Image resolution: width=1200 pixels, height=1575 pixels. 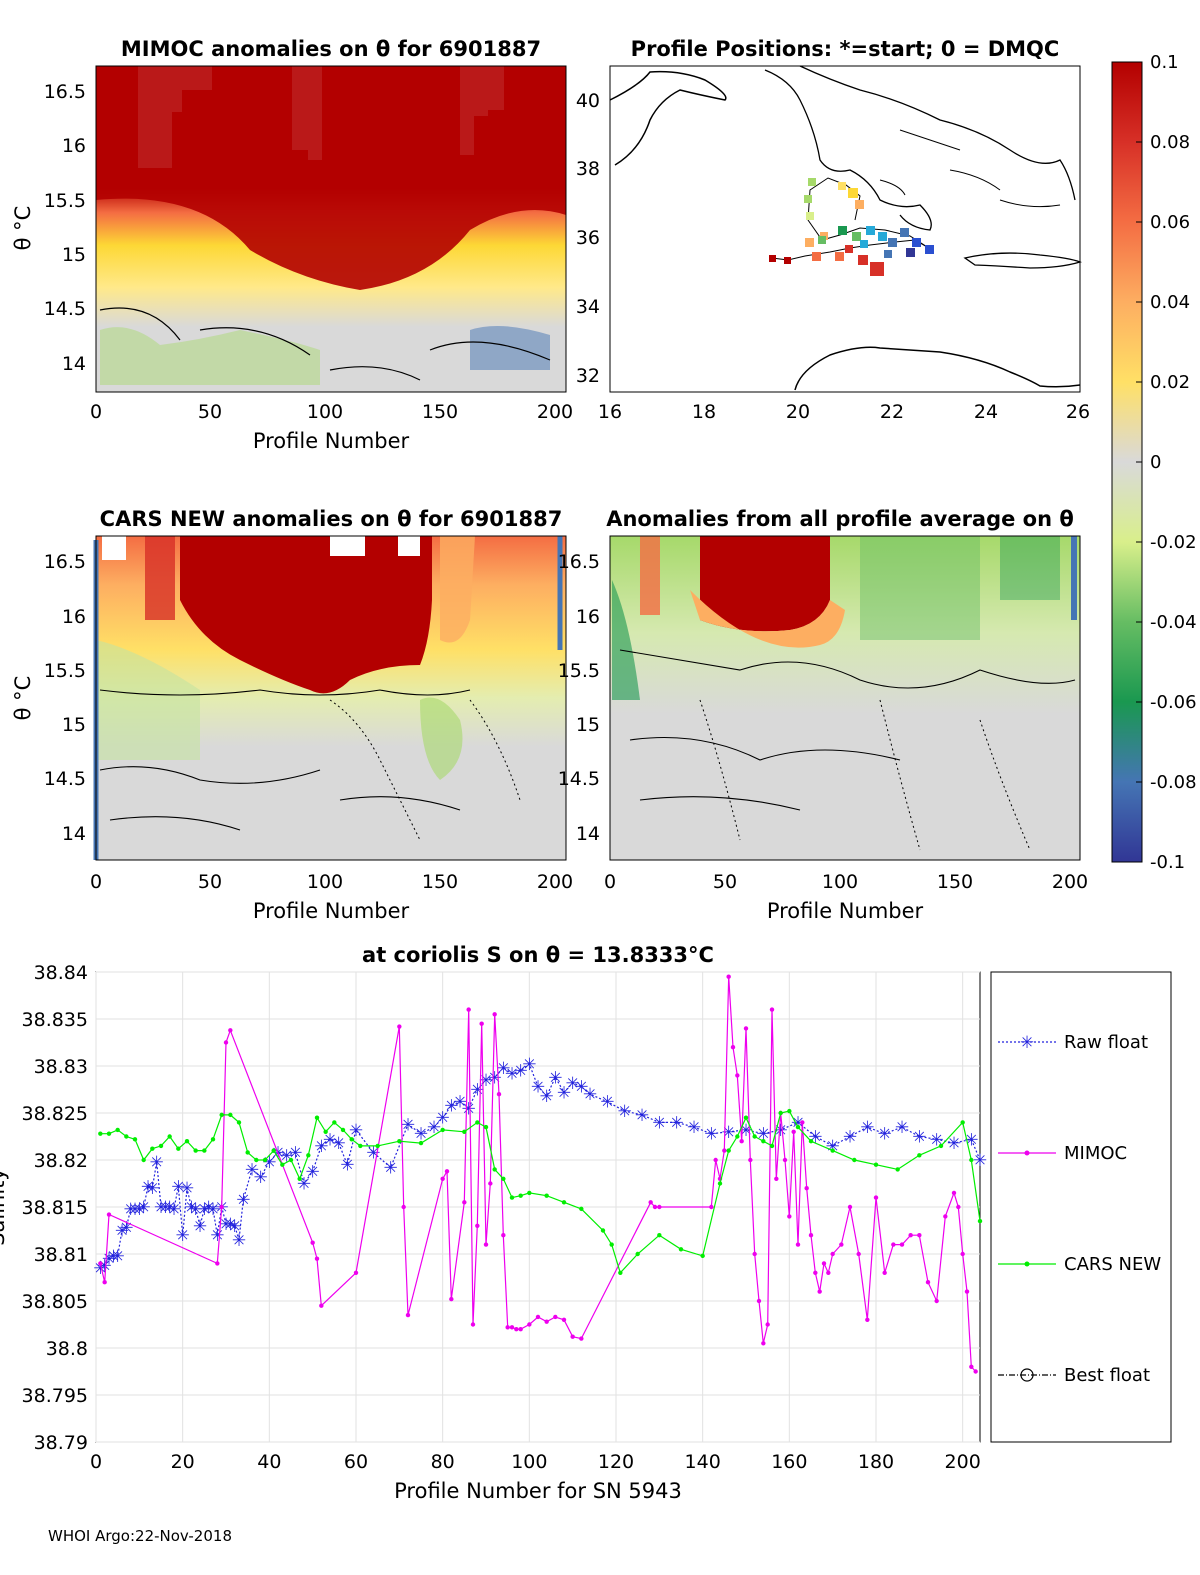 What do you see at coordinates (160, 578) in the screenshot?
I see `cars-warm-patch` at bounding box center [160, 578].